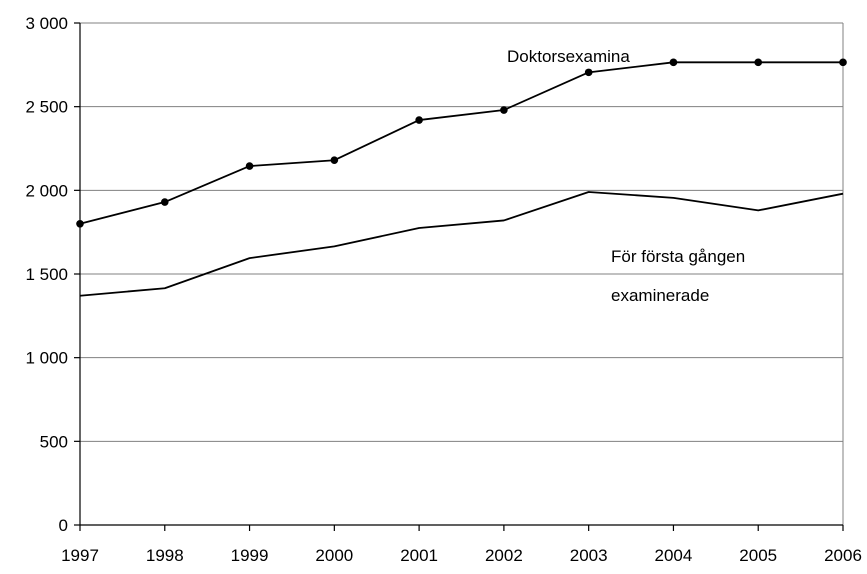  I want to click on x-tick-label: 2001, so click(419, 555).